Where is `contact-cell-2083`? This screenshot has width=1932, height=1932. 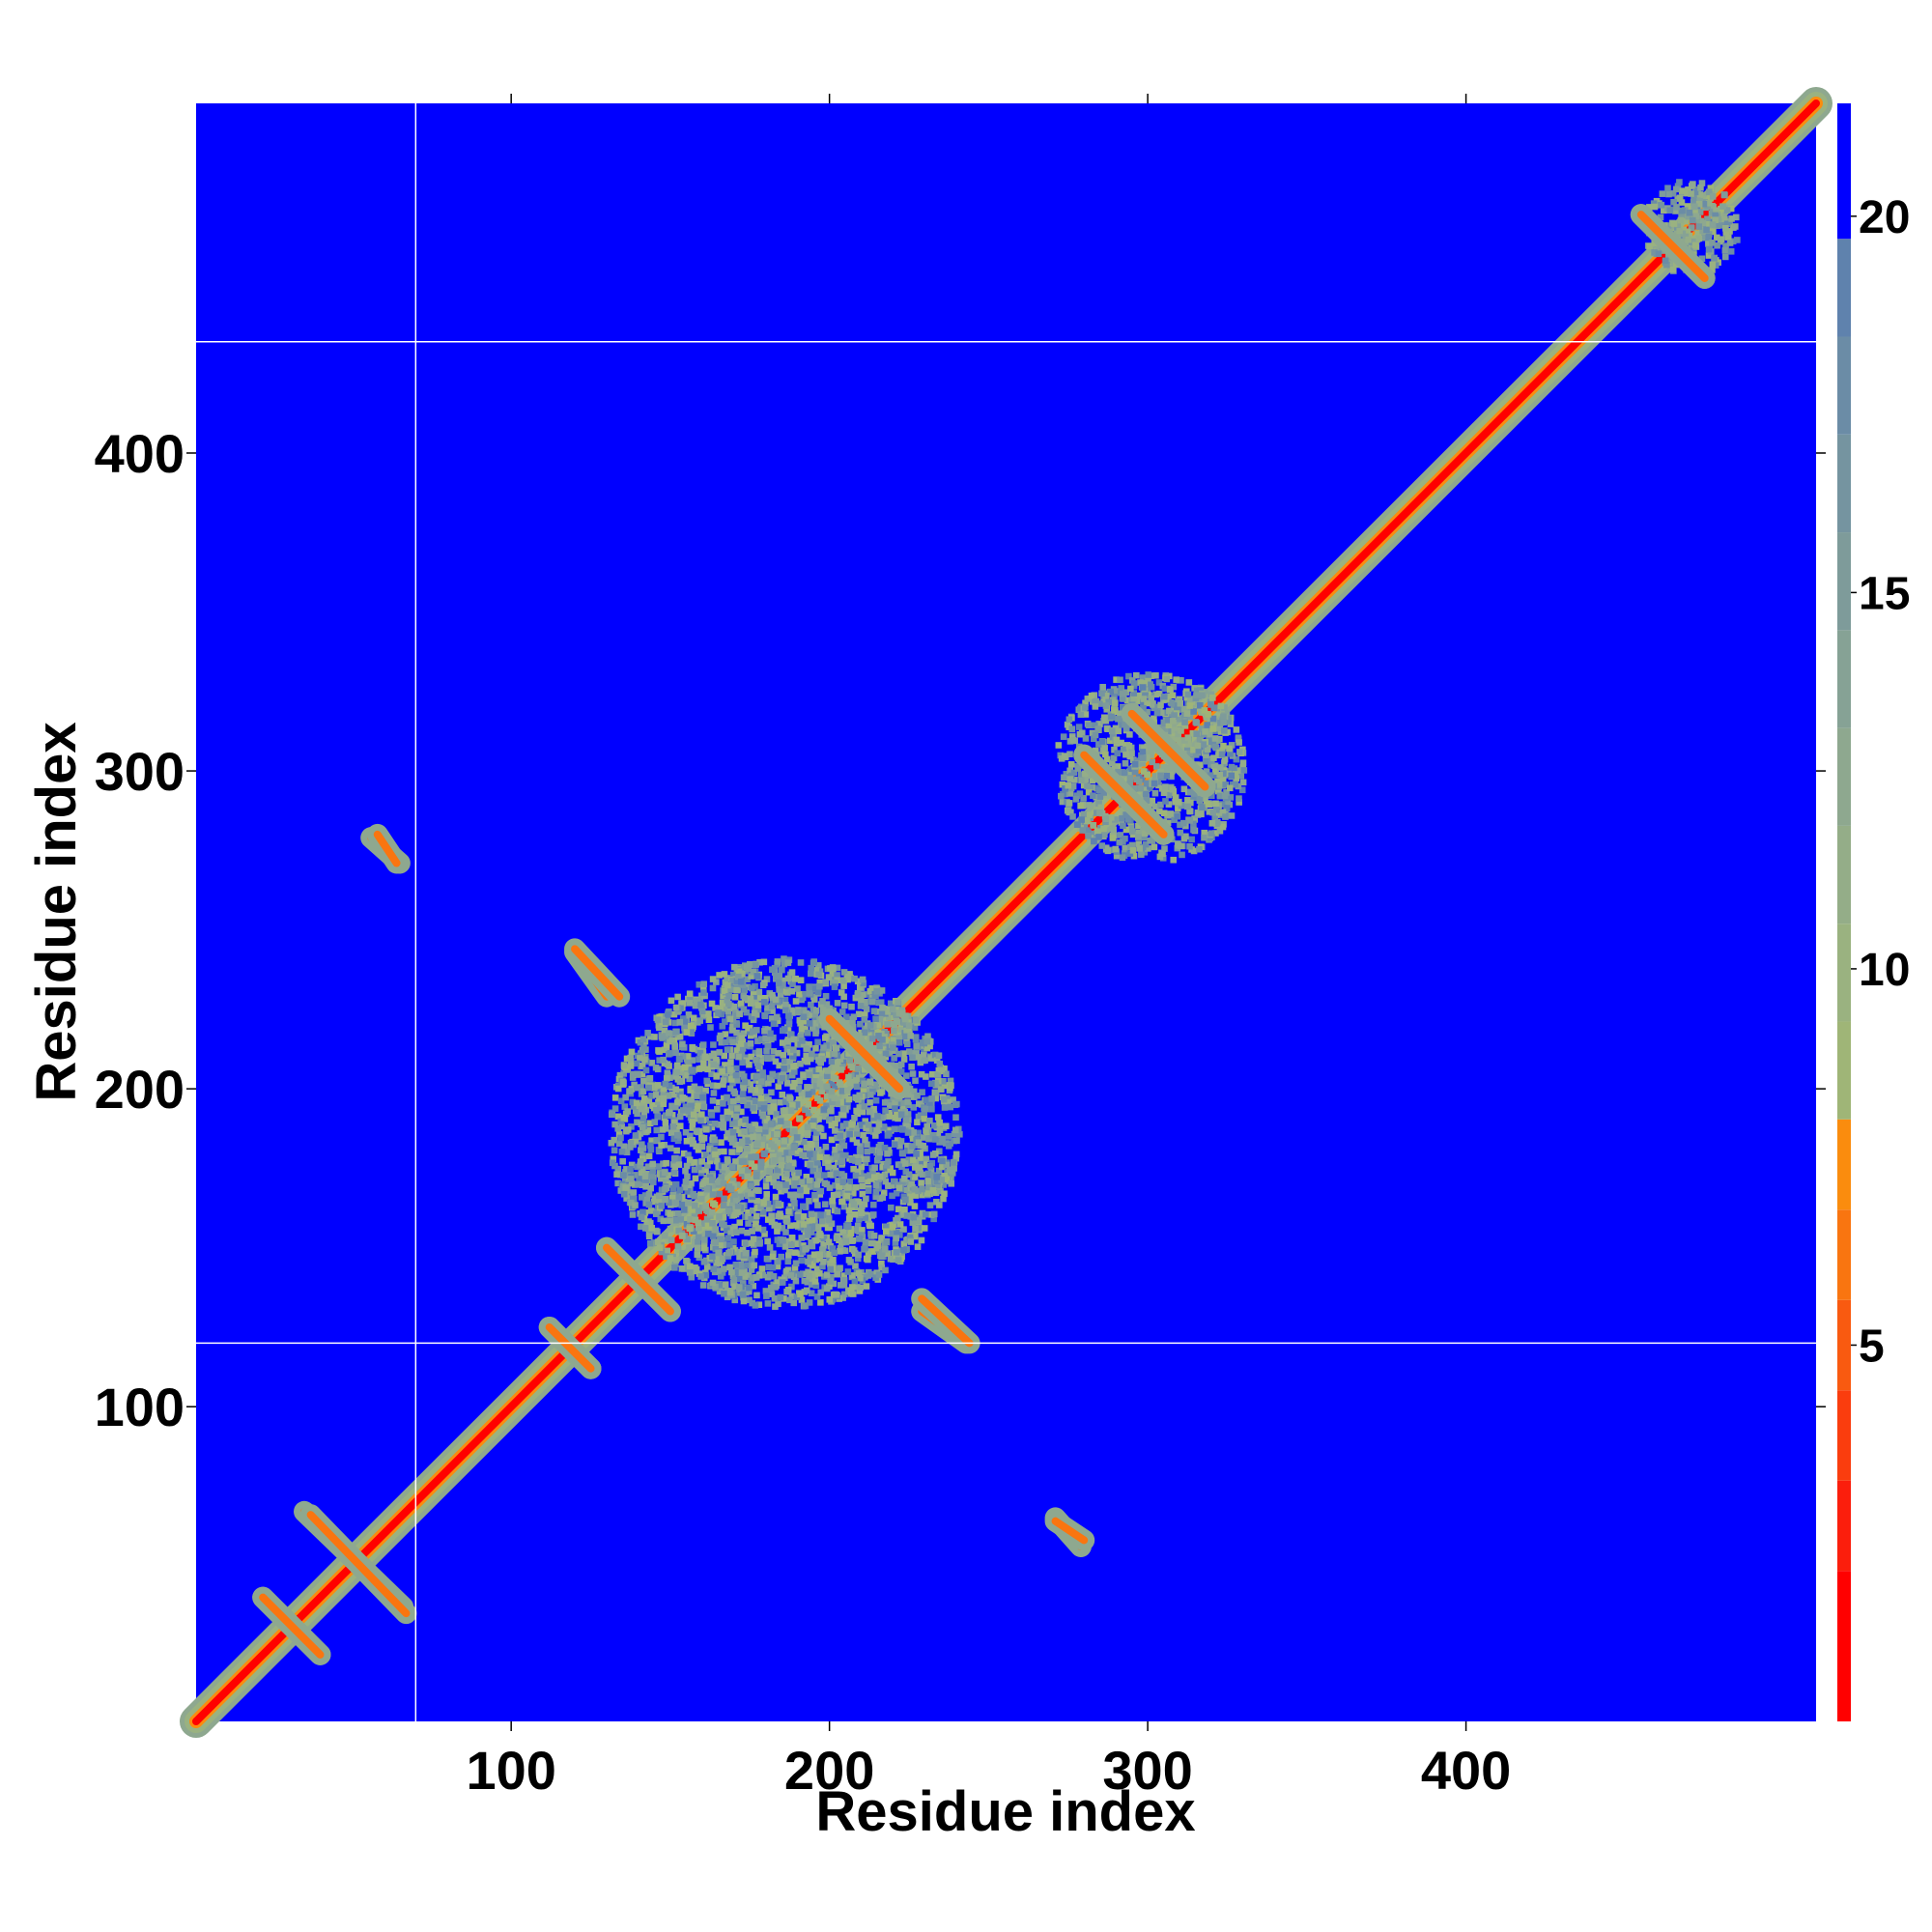 contact-cell-2083 is located at coordinates (810, 974).